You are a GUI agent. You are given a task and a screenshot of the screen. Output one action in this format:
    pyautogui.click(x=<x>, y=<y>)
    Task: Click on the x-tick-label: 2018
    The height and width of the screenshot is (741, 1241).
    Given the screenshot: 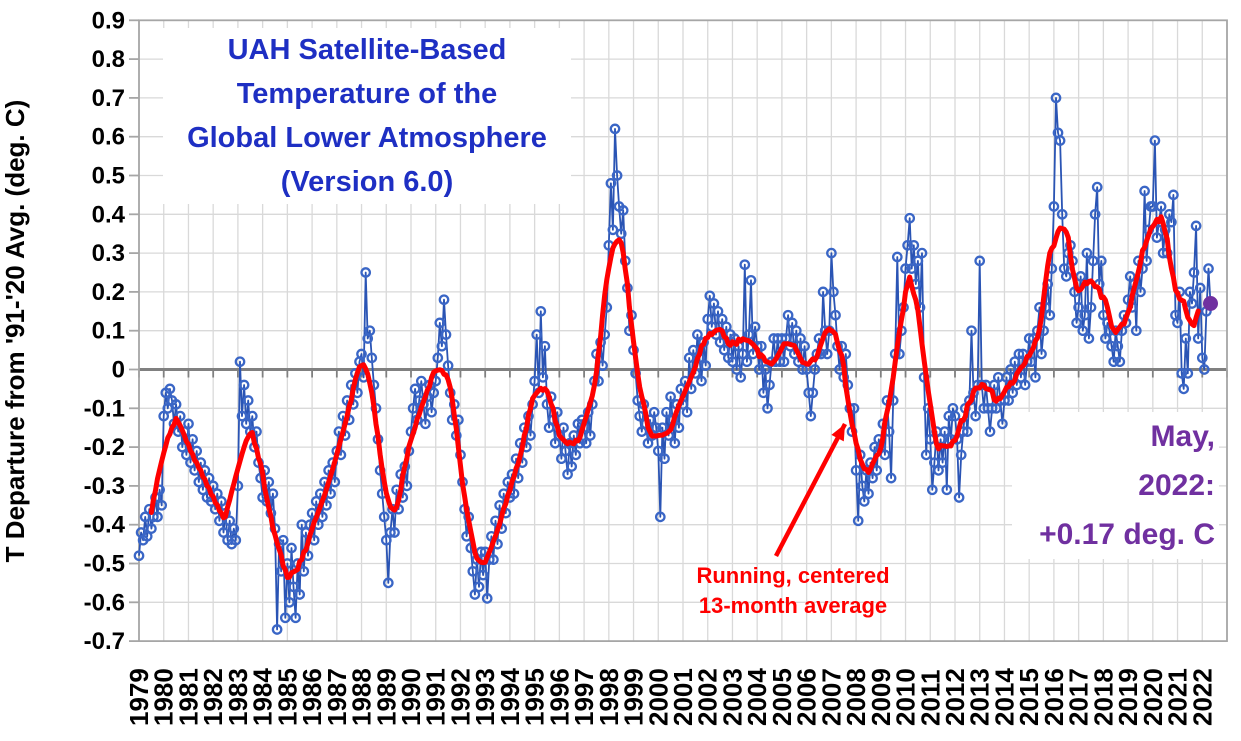 What is the action you would take?
    pyautogui.click(x=1103, y=697)
    